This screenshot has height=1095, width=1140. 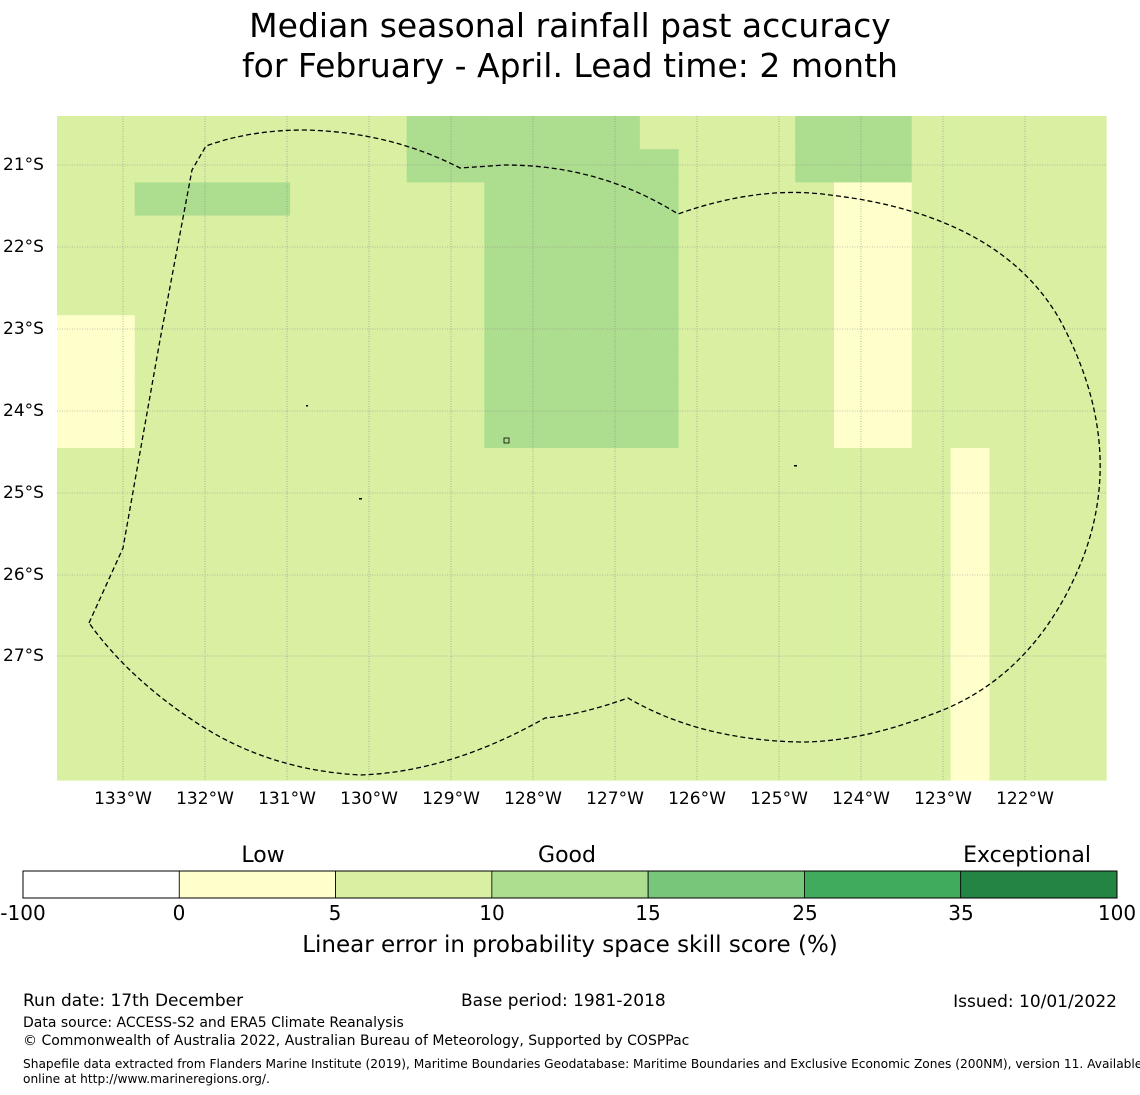 I want to click on island-marker, so click(x=360, y=499).